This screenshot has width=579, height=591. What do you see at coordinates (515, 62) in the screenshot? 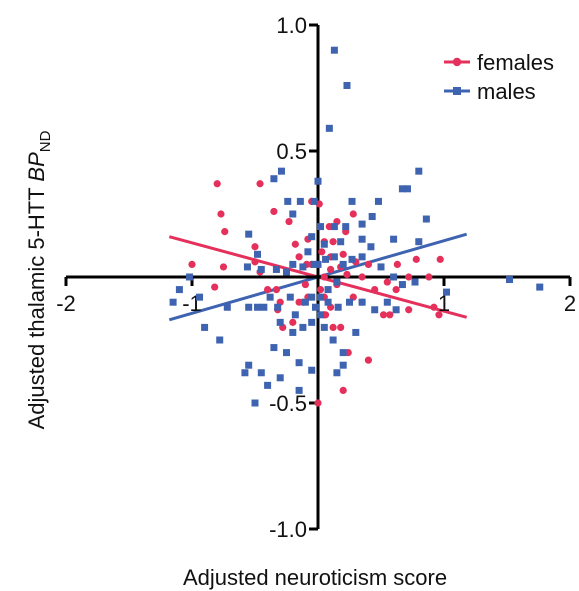
I see `legend-females-label: females` at bounding box center [515, 62].